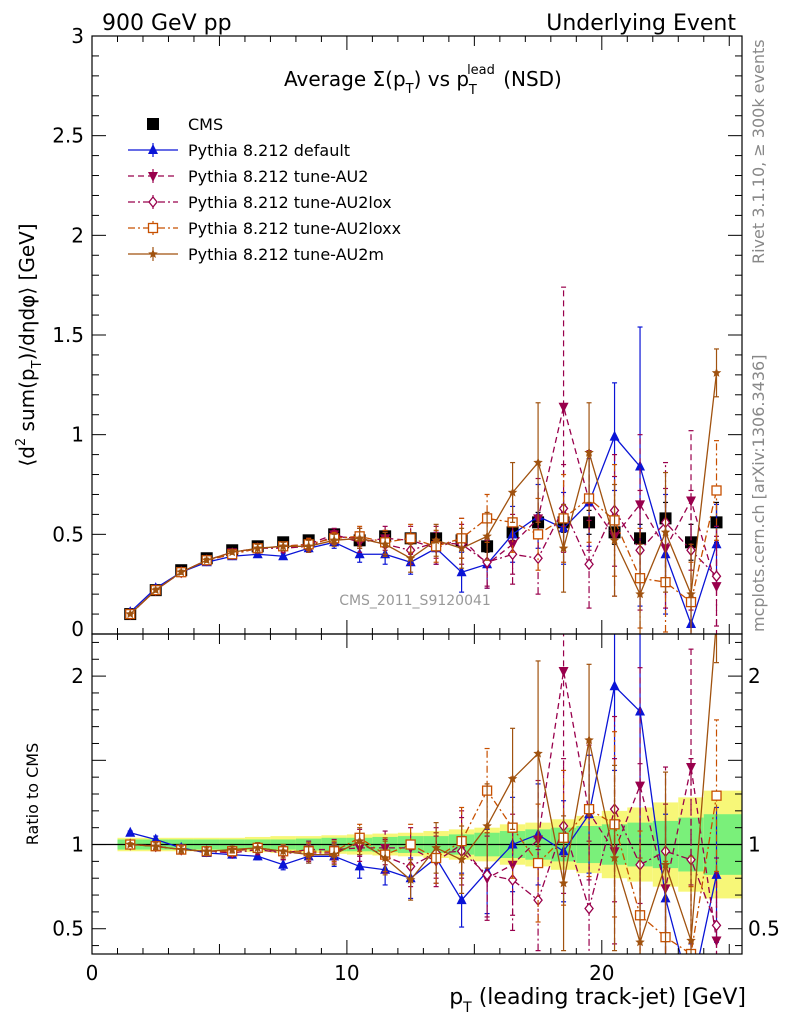 The width and height of the screenshot is (786, 1024). Describe the element at coordinates (260, 202) in the screenshot. I see `legend-entry-3: Pythia 8.212 tune-AU2lox` at that location.